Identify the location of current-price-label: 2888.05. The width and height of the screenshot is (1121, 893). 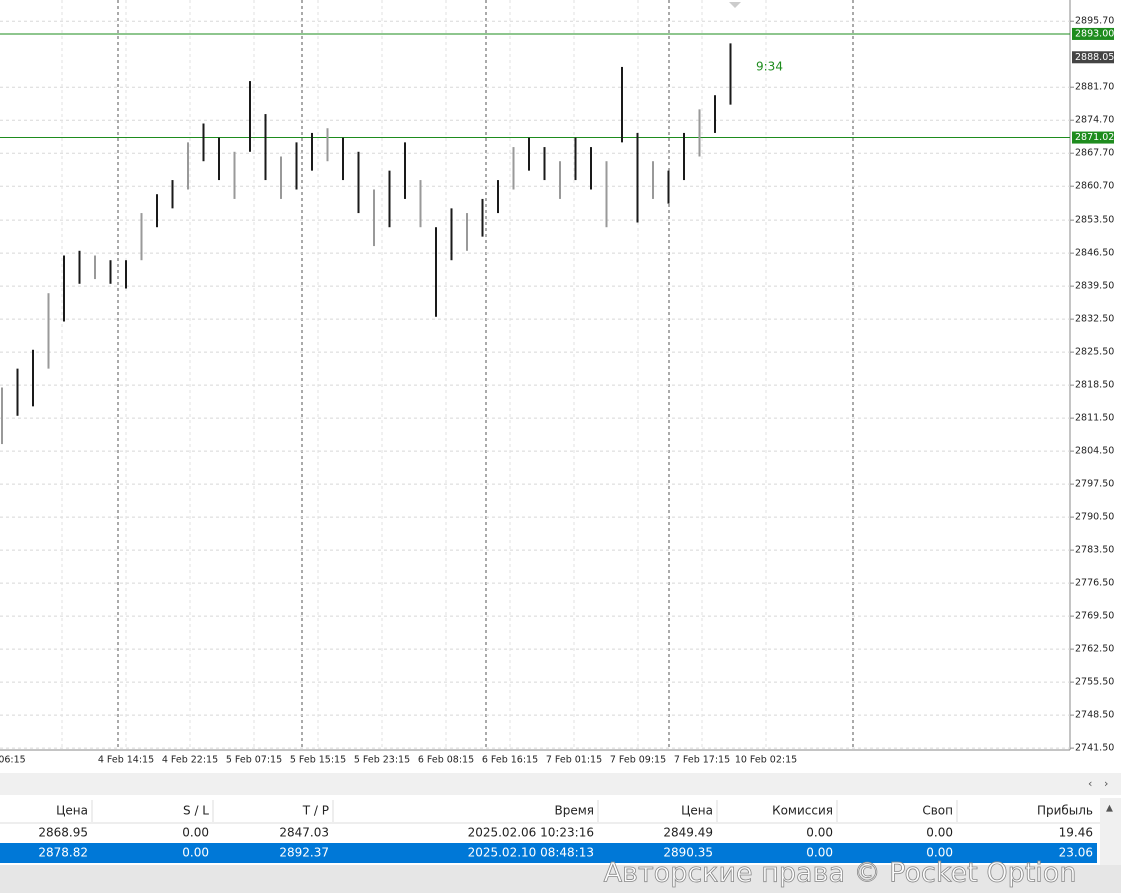
(1094, 57).